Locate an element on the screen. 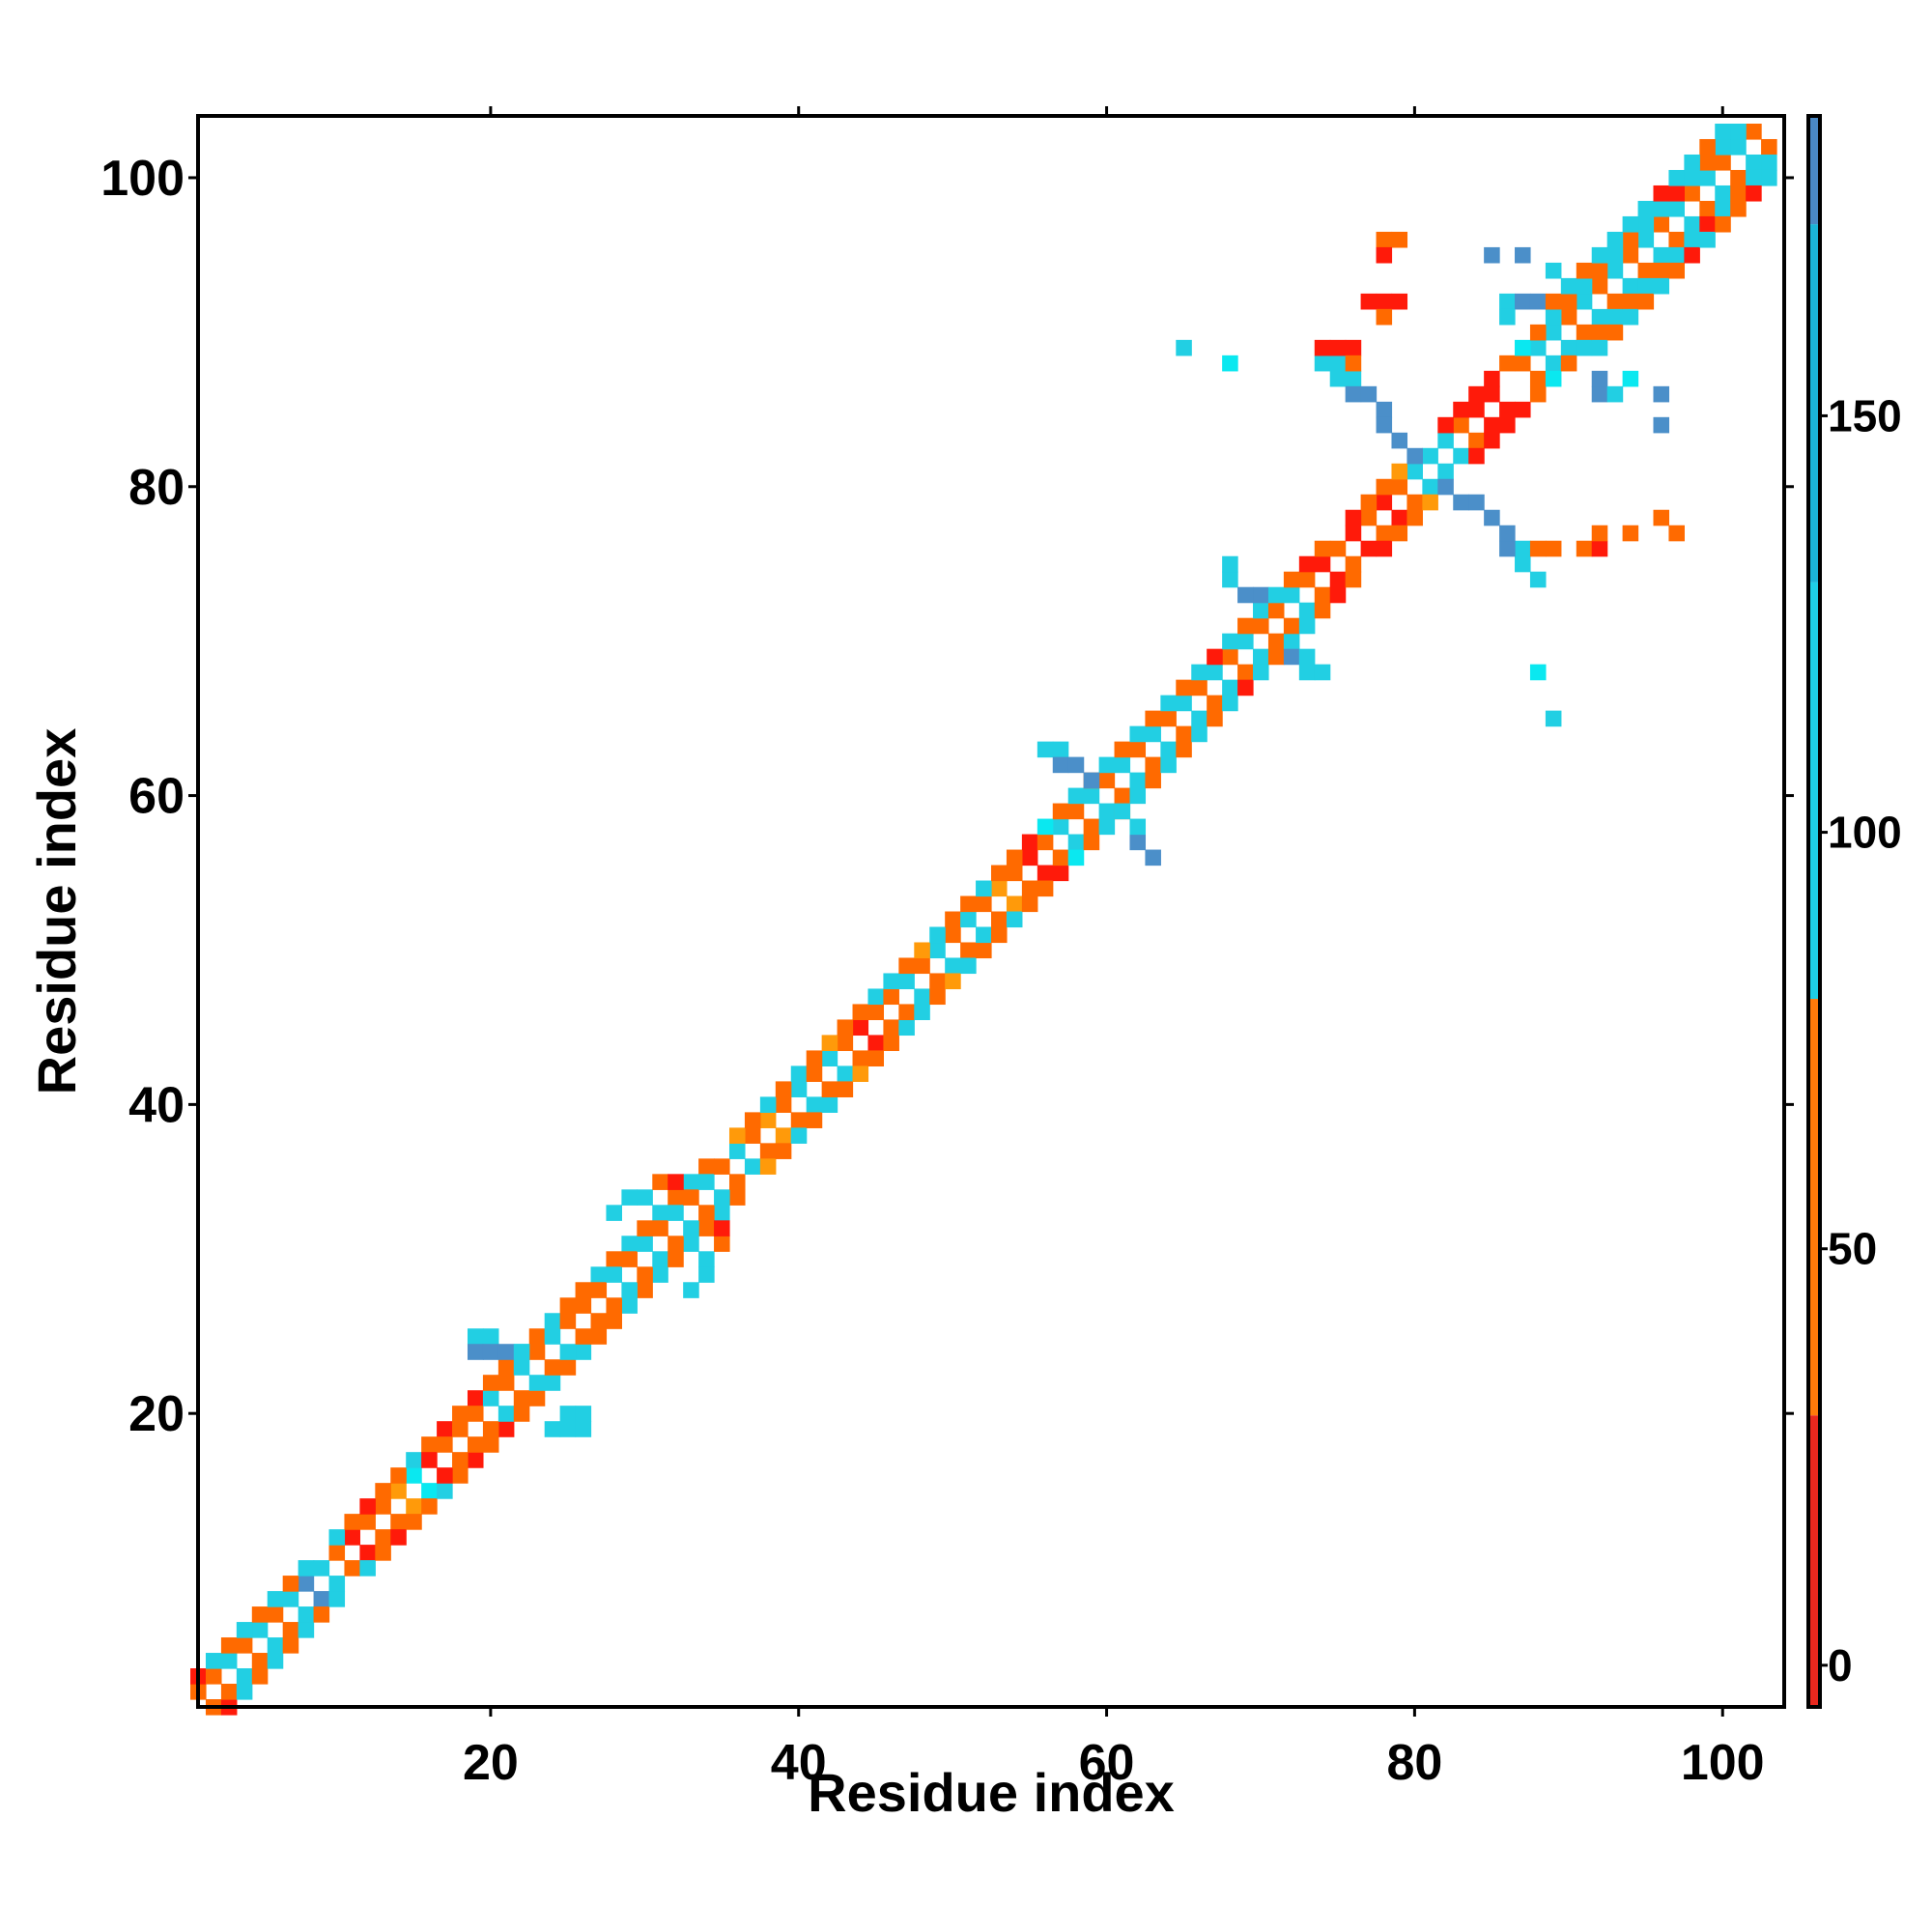  colorbar-tick-label: 50 is located at coordinates (1852, 1249).